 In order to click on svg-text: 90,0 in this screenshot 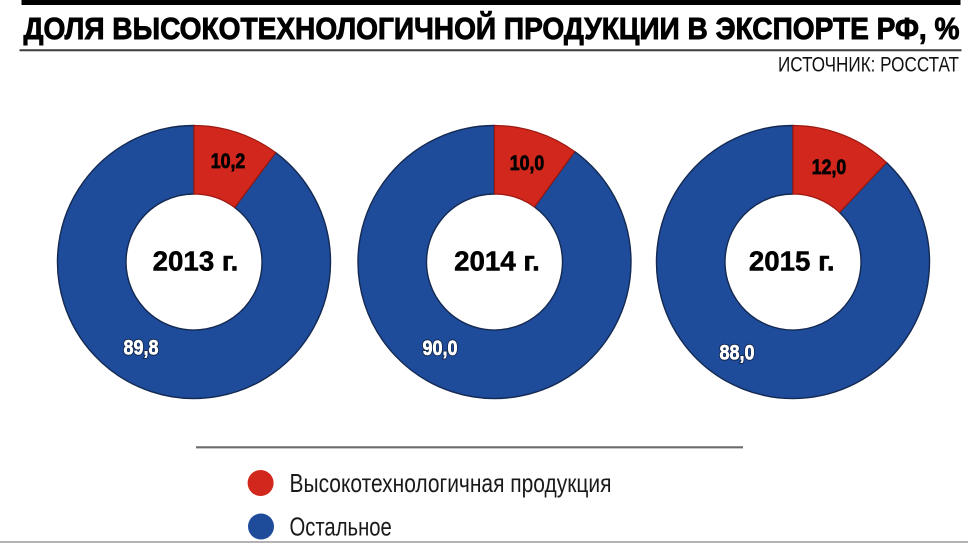, I will do `click(440, 348)`.